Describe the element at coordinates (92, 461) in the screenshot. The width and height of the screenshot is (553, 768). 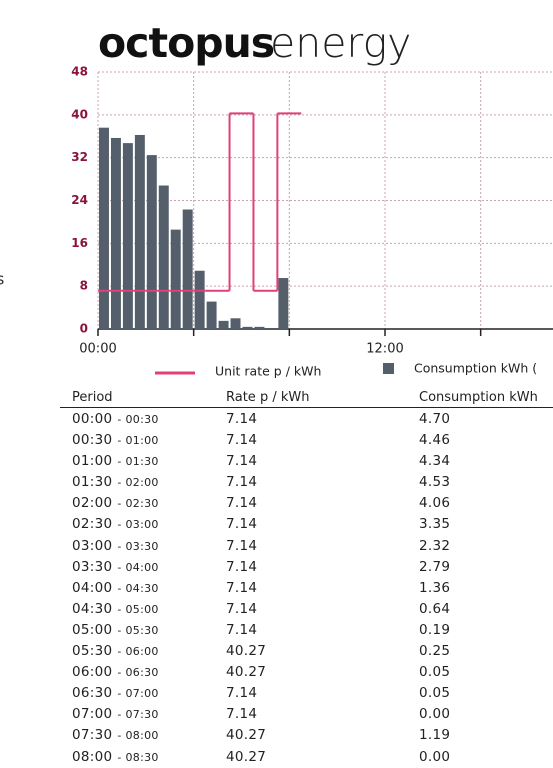
I see `period-start: 01:00` at that location.